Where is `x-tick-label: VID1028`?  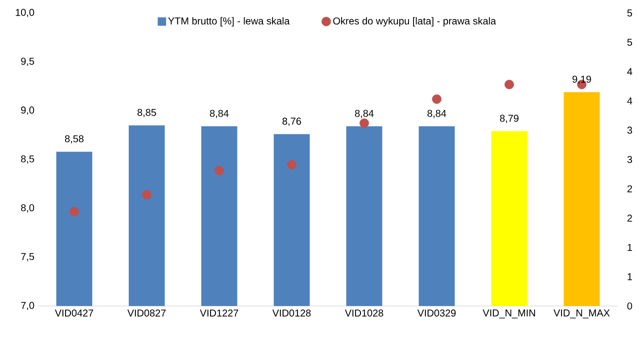
x-tick-label: VID1028 is located at coordinates (364, 313).